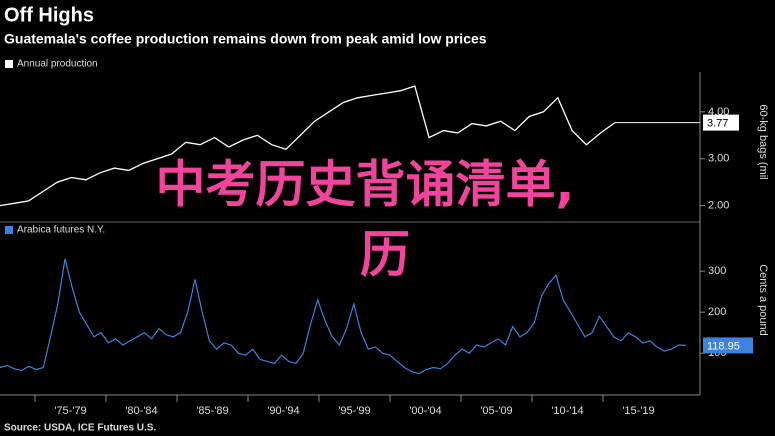 The height and width of the screenshot is (436, 775). I want to click on x-tick-label: '15-'19, so click(638, 411).